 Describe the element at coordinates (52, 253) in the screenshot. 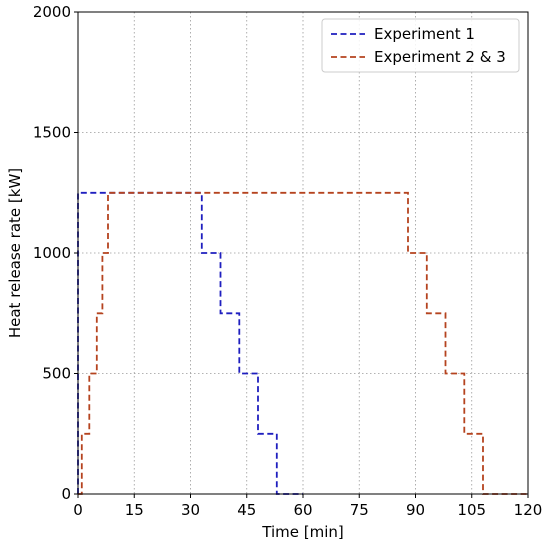

I see `y-tick-label: 1000` at that location.